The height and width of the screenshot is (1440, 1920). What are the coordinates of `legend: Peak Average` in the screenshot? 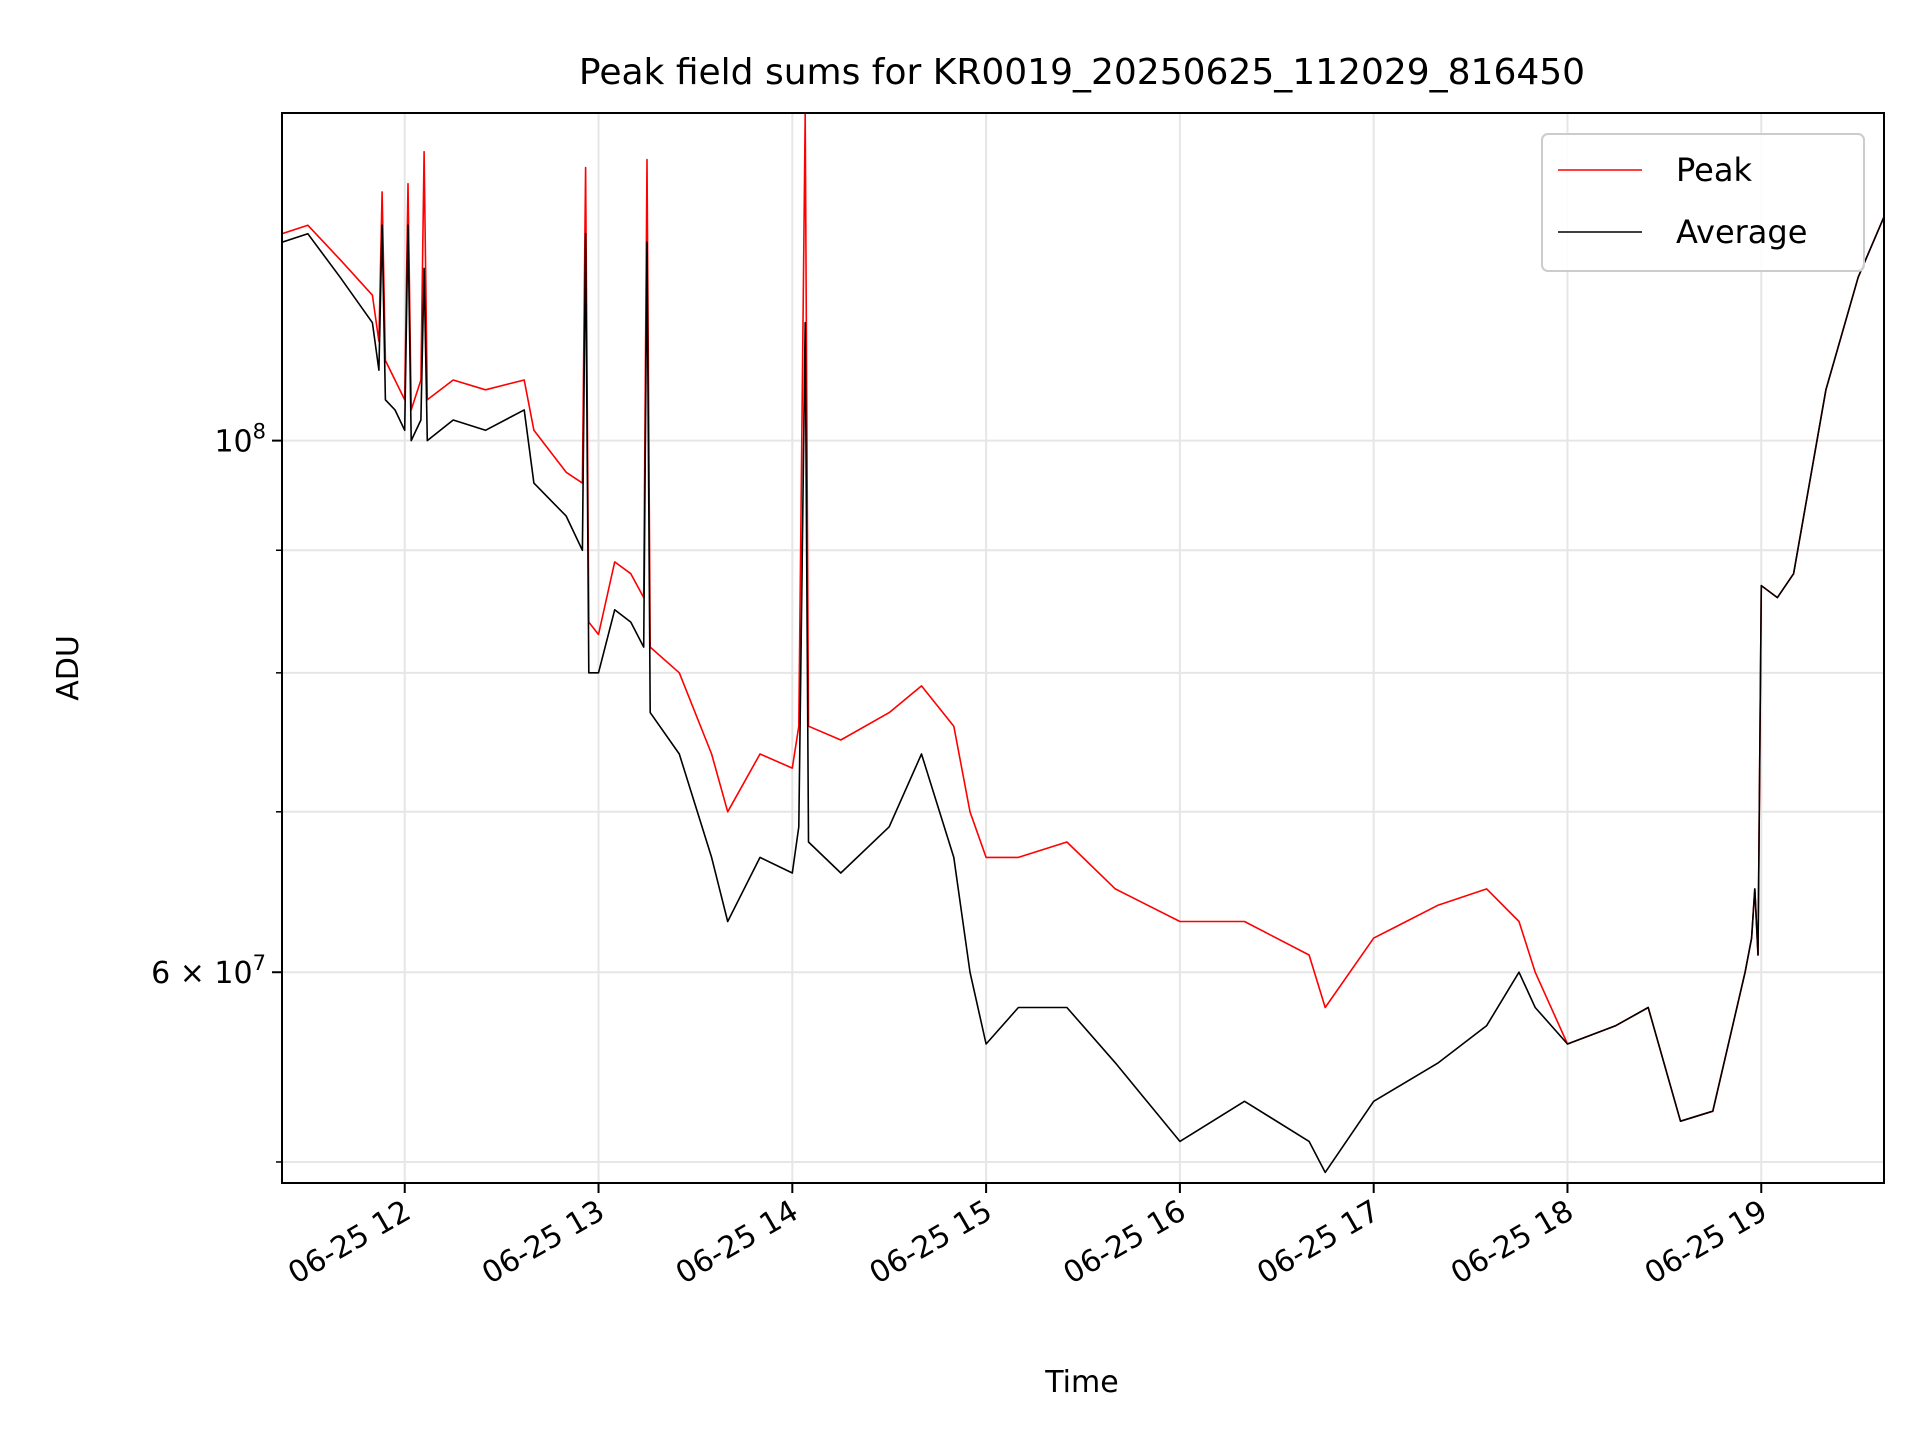 It's located at (1703, 202).